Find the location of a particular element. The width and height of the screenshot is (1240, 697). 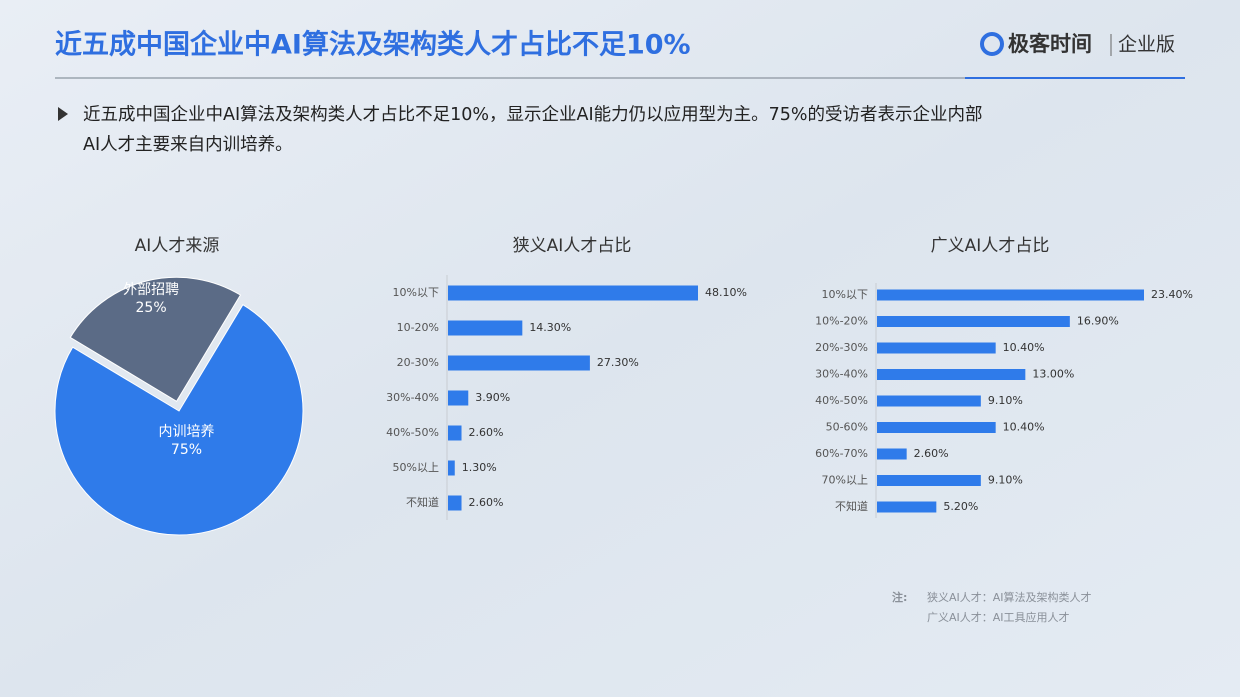

slice-label: 外部招聘 is located at coordinates (151, 290).